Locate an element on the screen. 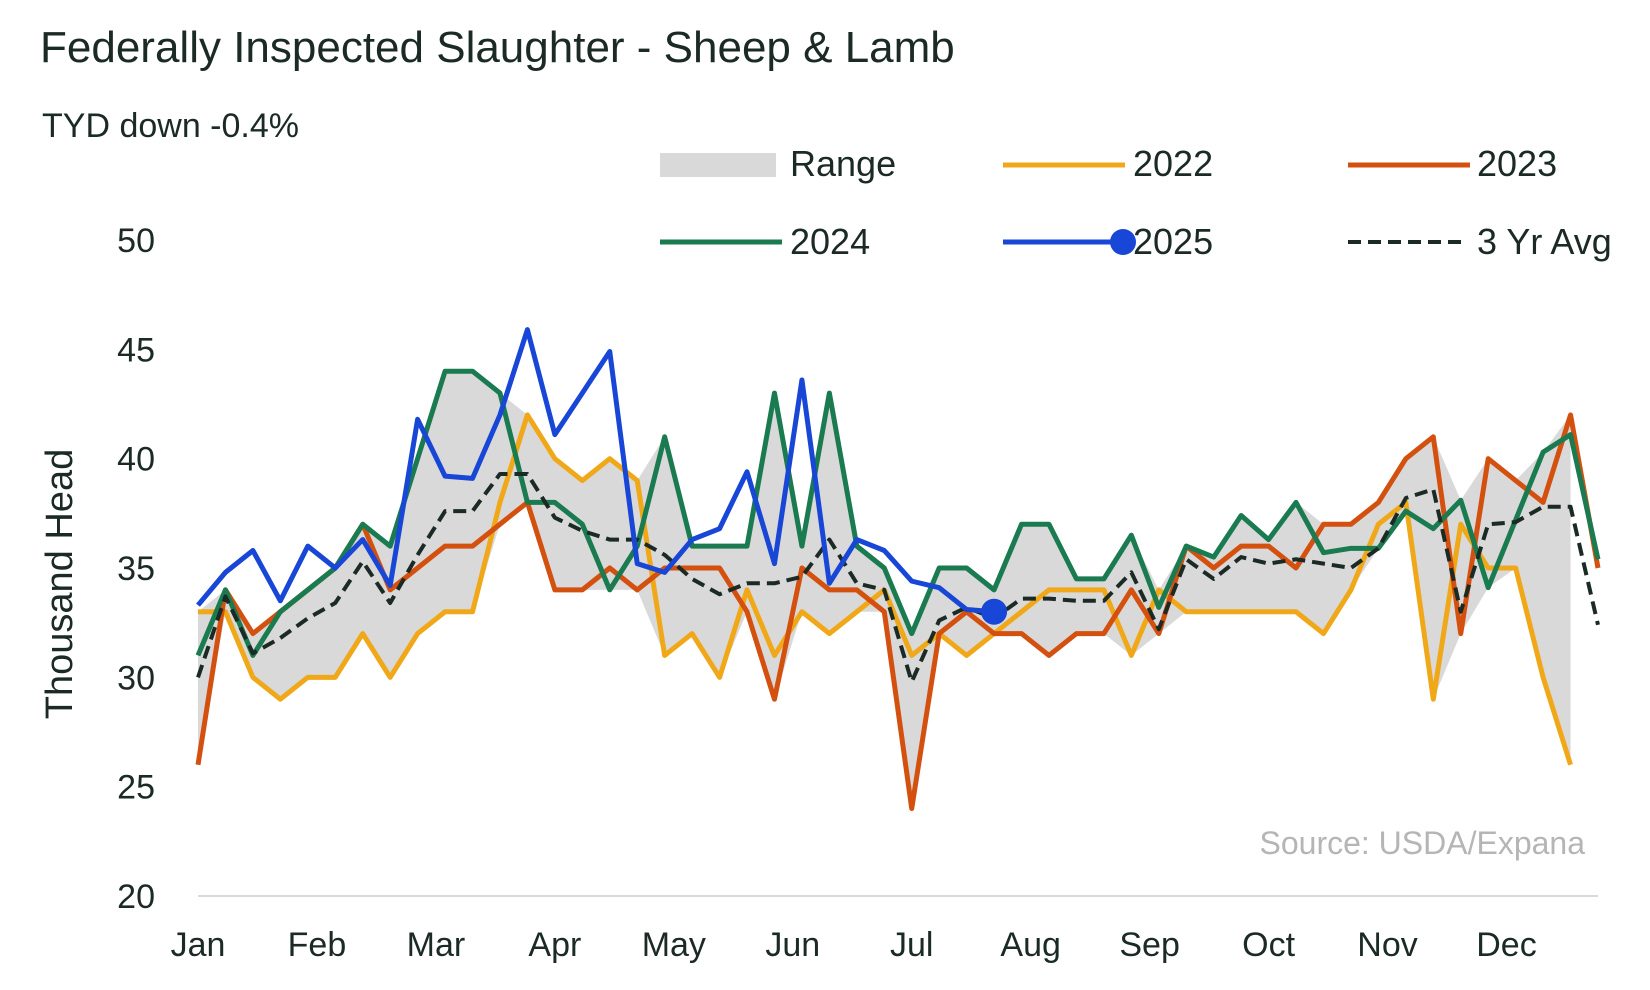 The width and height of the screenshot is (1650, 990). x-tick-label: Oct is located at coordinates (1268, 945).